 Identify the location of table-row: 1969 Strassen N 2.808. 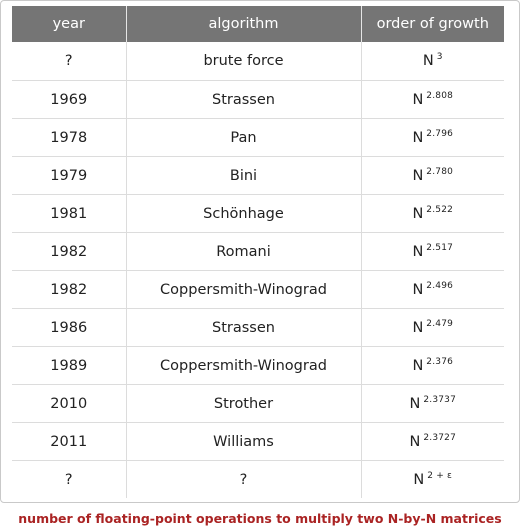
(258, 99).